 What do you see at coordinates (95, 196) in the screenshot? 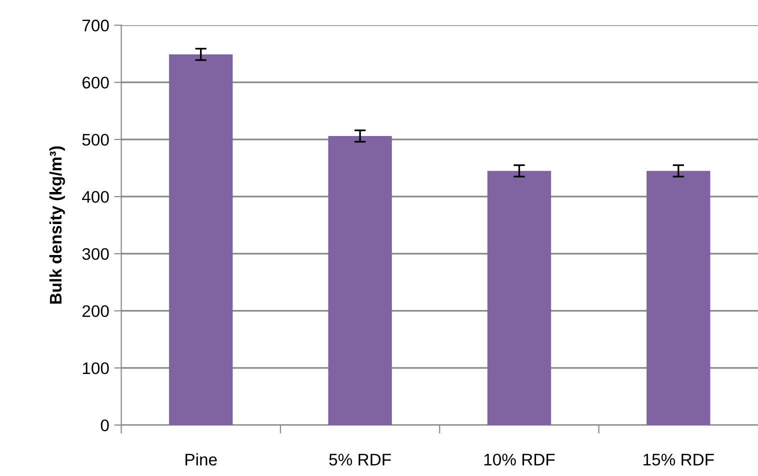
I see `y-tick-label: 400` at bounding box center [95, 196].